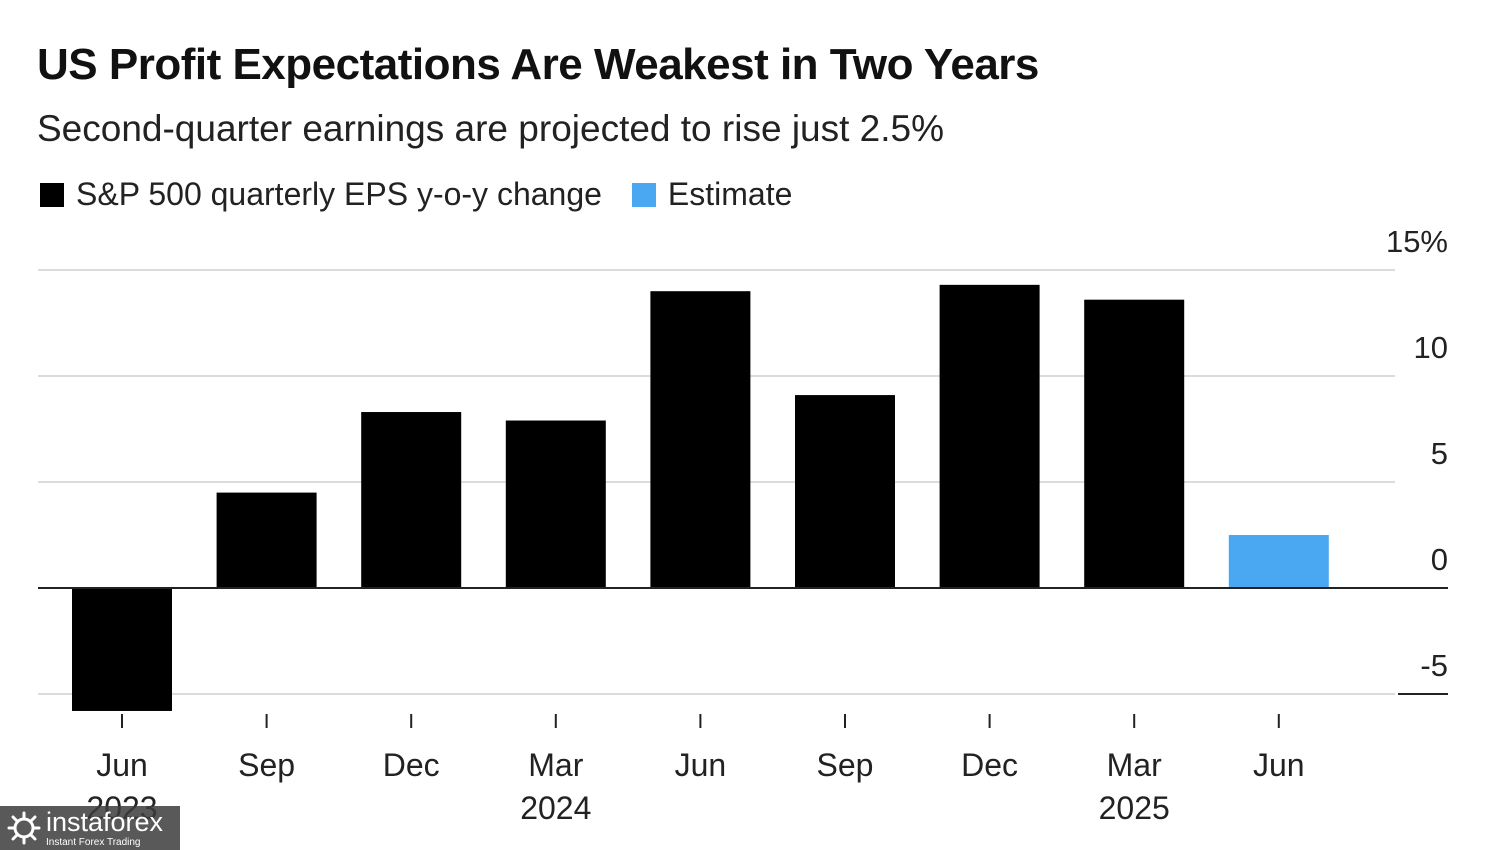 The height and width of the screenshot is (850, 1500). What do you see at coordinates (339, 194) in the screenshot?
I see `legend-label-actual: S&P 500 quarterly EPS y-o-y change` at bounding box center [339, 194].